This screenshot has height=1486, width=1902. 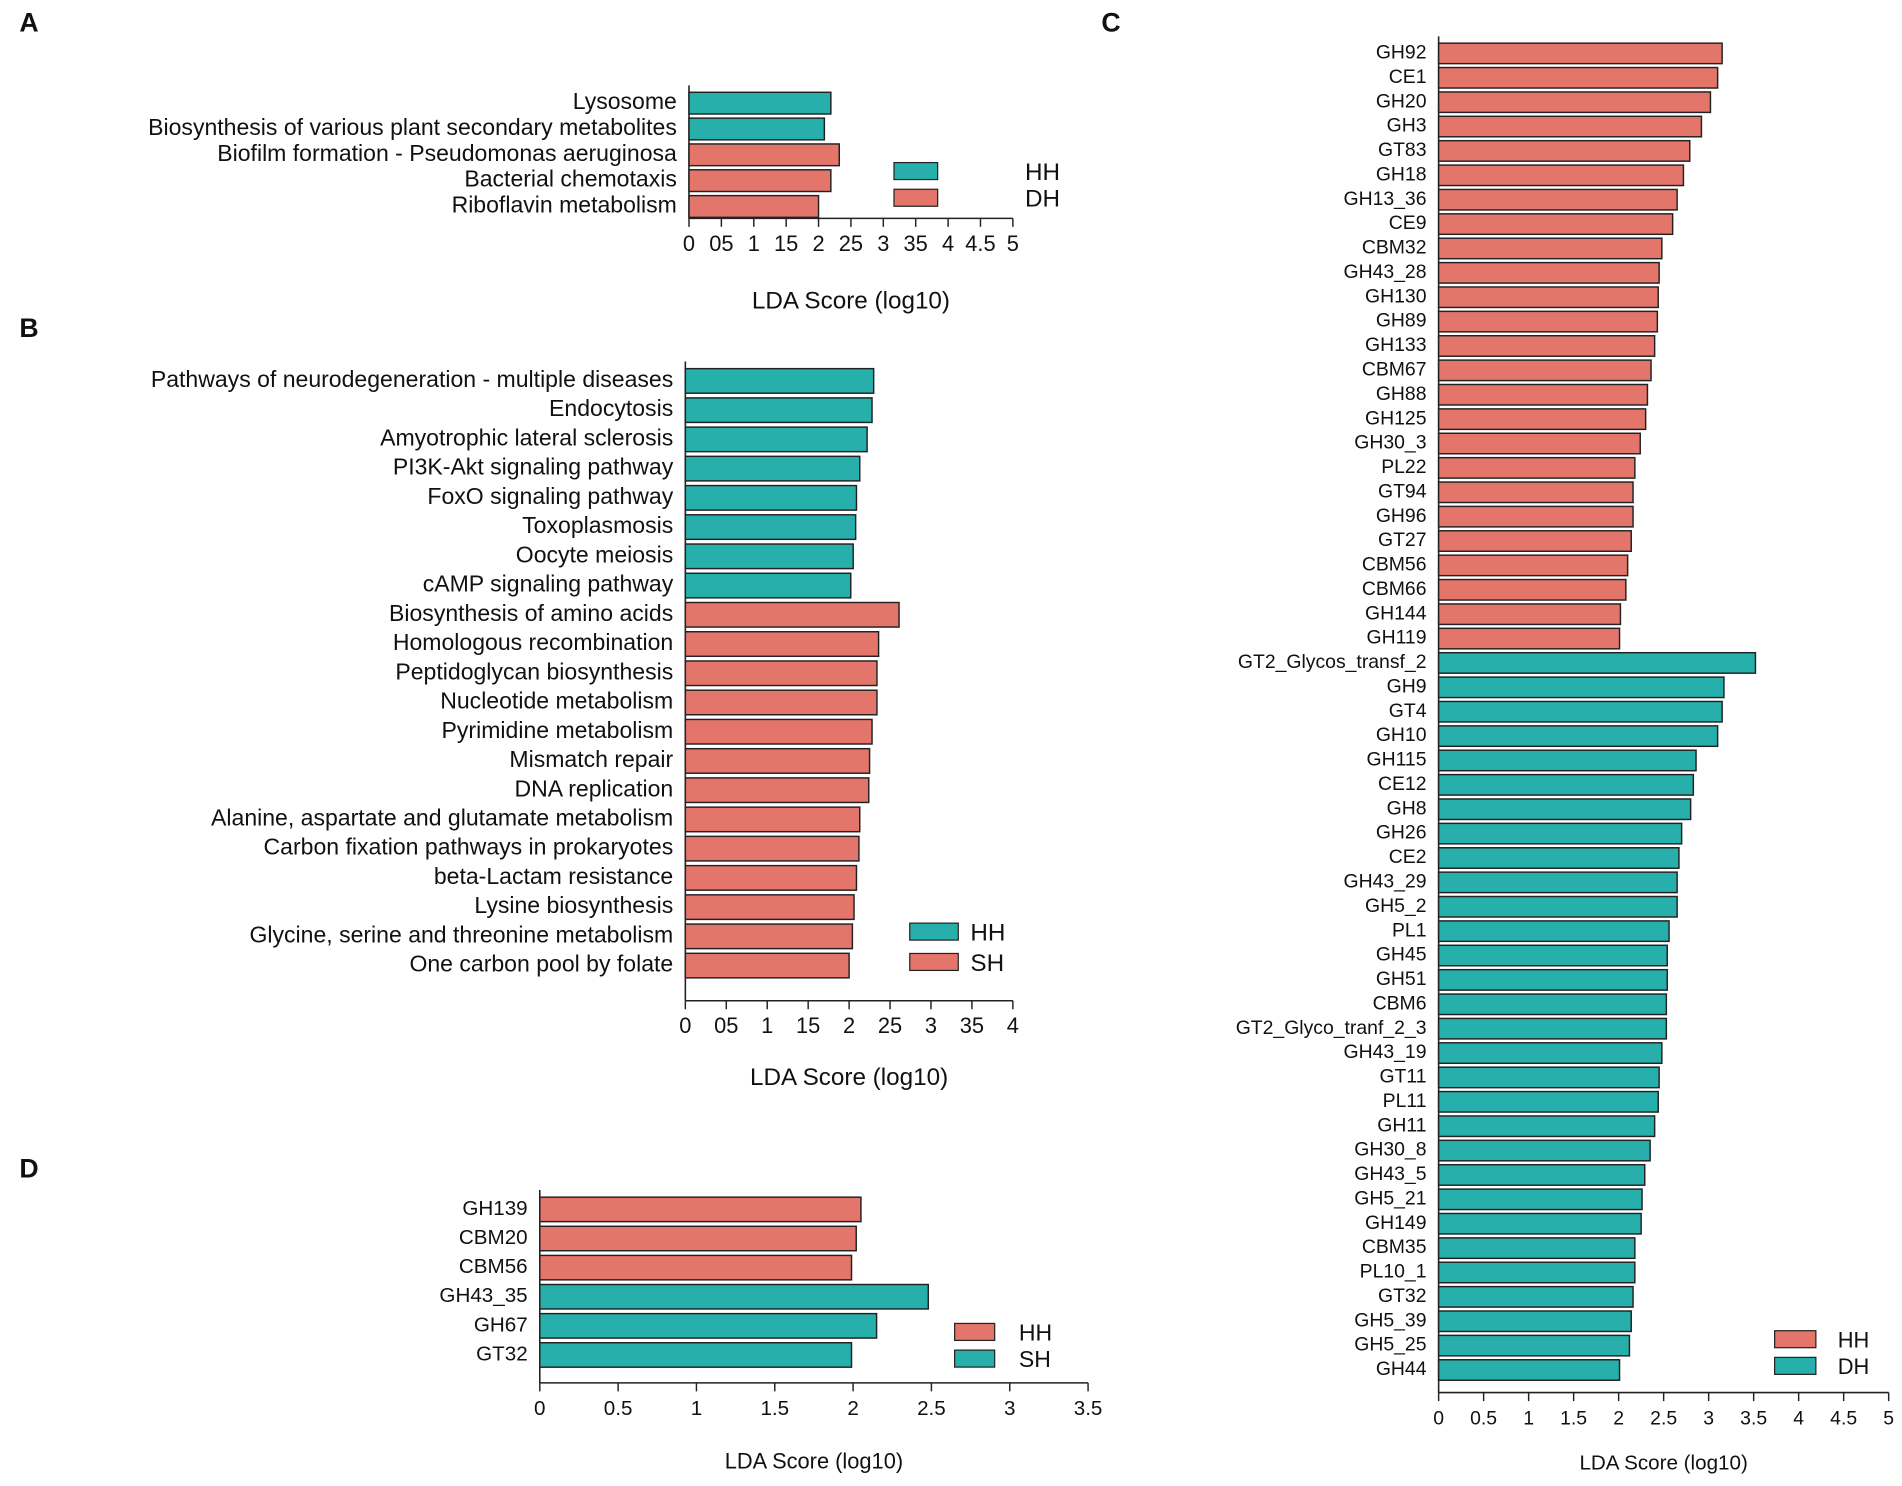 I want to click on category-label: GT27, so click(x=1402, y=540).